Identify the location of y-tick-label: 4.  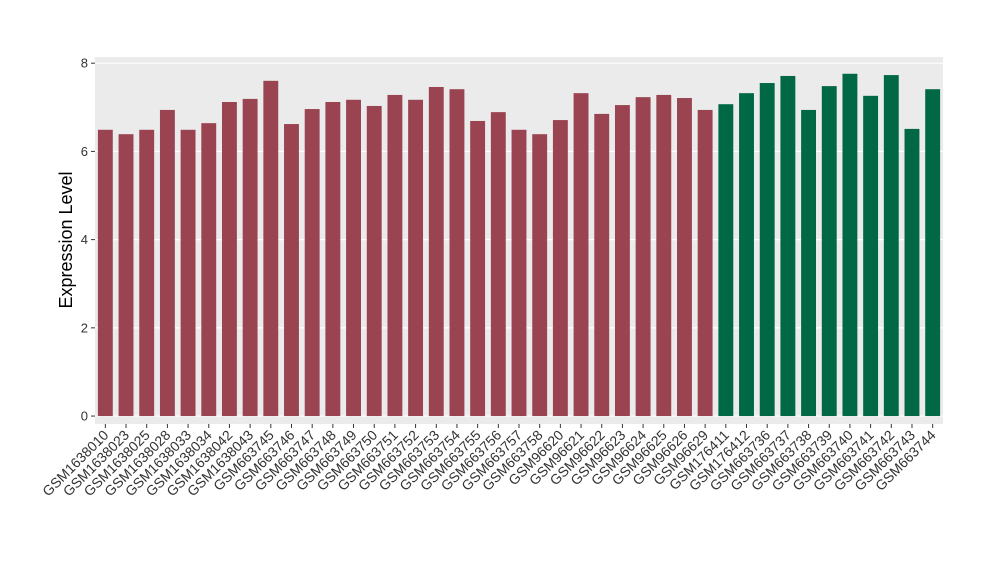
(84, 239).